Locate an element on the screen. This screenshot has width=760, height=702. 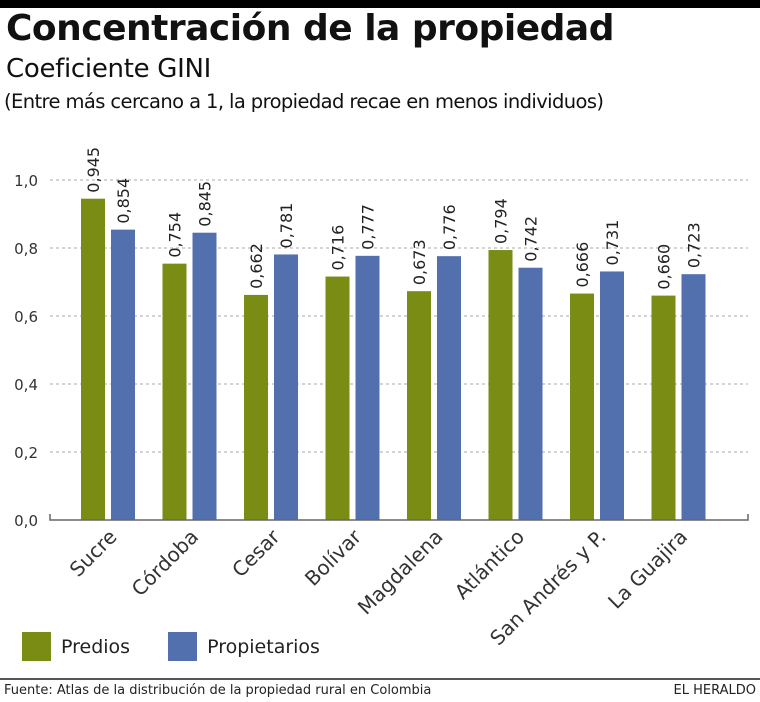
value-label: 0,845 is located at coordinates (205, 204).